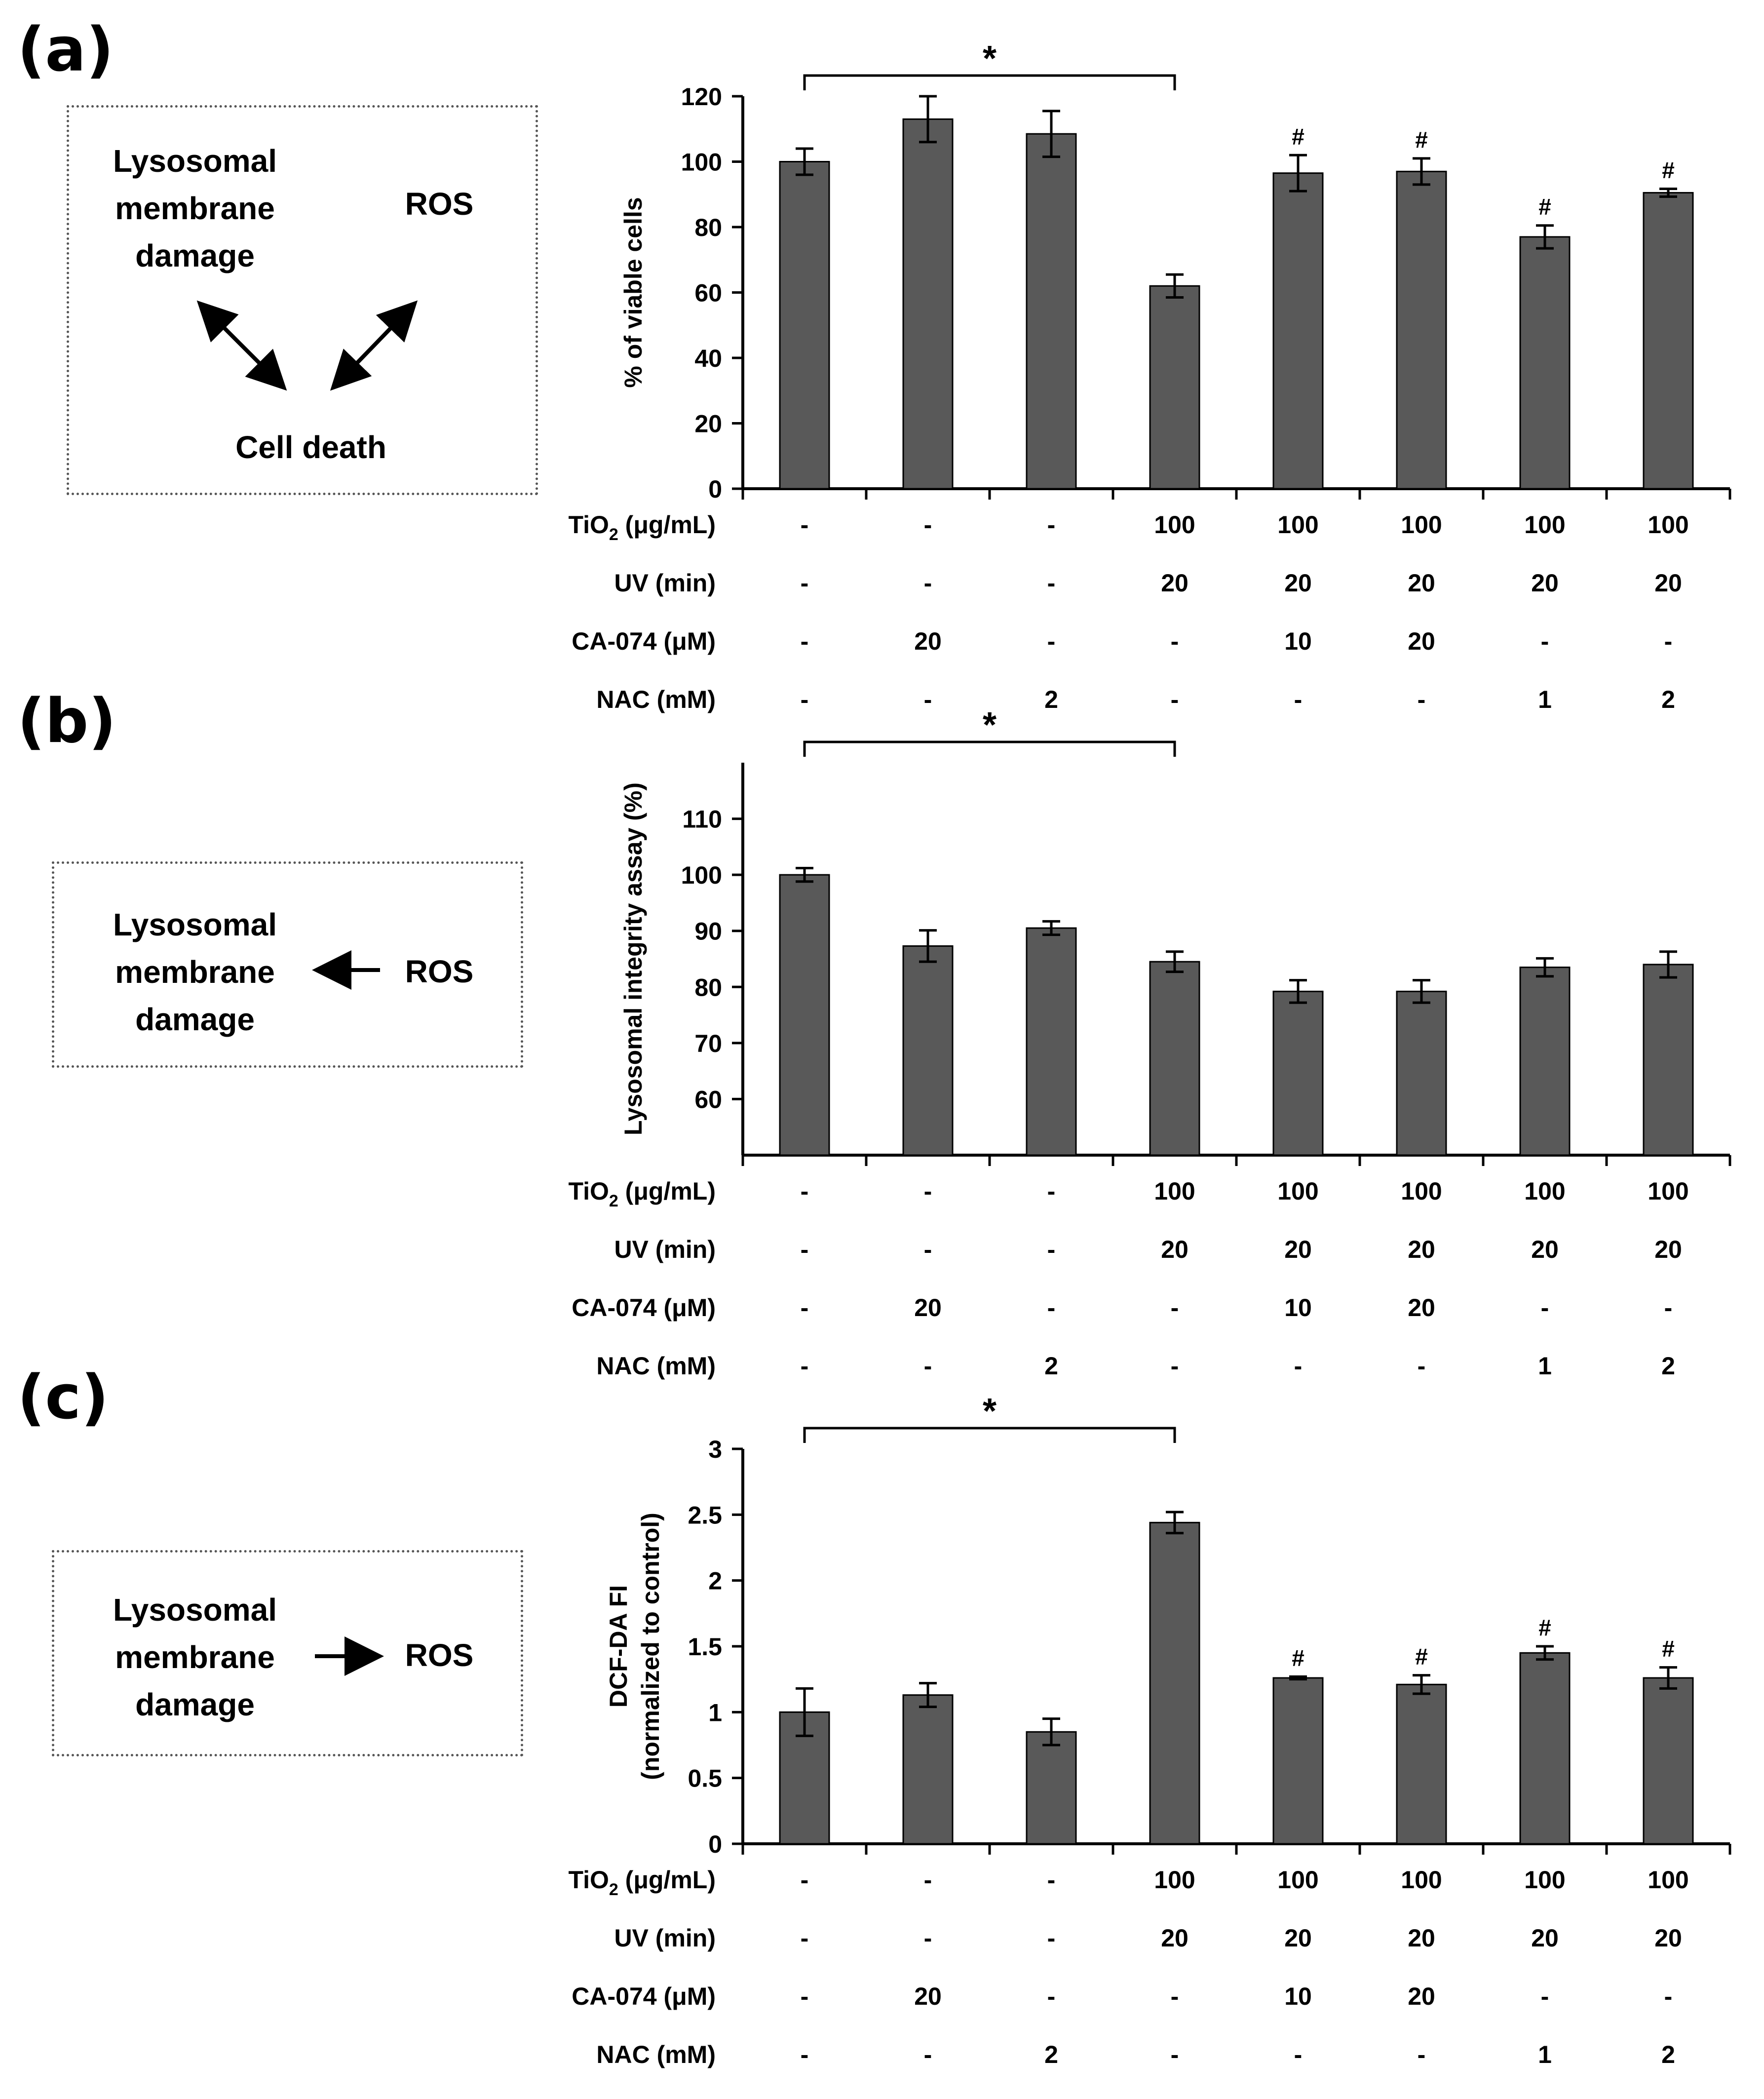  I want to click on arrow-celldeath-ros, so click(376, 343).